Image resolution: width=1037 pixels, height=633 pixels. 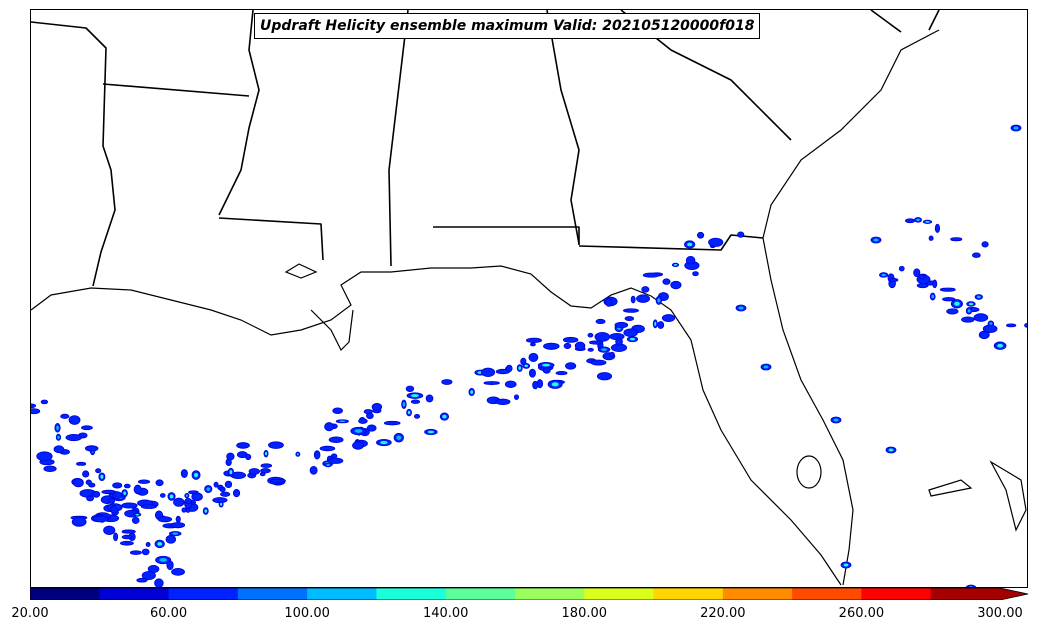 What do you see at coordinates (977, 496) in the screenshot?
I see `coast-bahamas` at bounding box center [977, 496].